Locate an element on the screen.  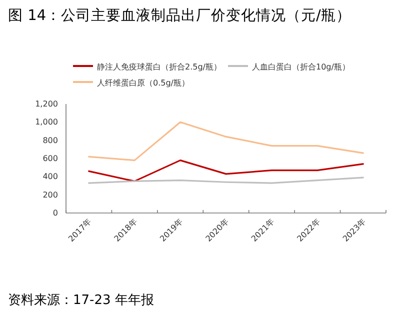
legend-label: 静注人免疫球蛋白（折合2.5g/瓶） is located at coordinates (159, 67).